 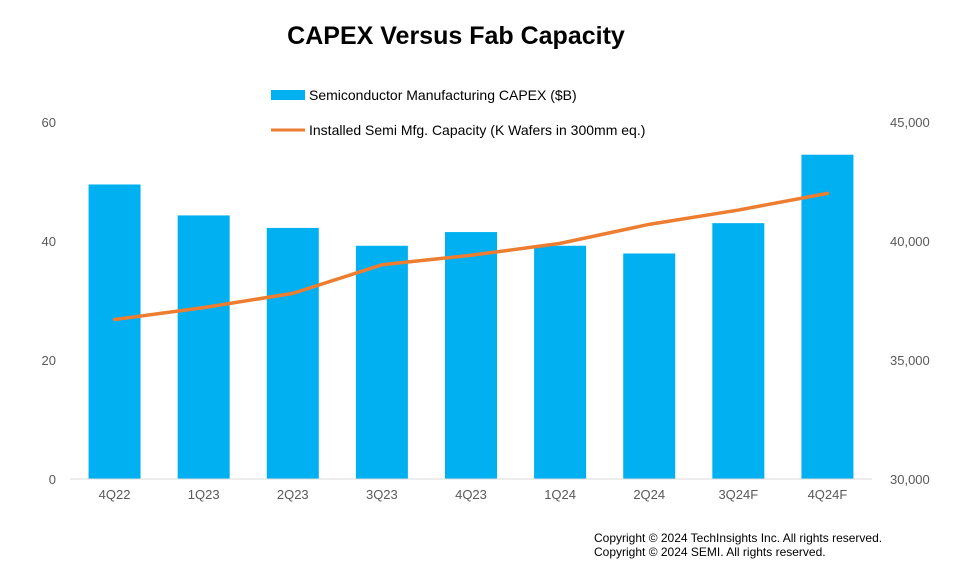 What do you see at coordinates (49, 241) in the screenshot?
I see `y-left-tick-label: 40` at bounding box center [49, 241].